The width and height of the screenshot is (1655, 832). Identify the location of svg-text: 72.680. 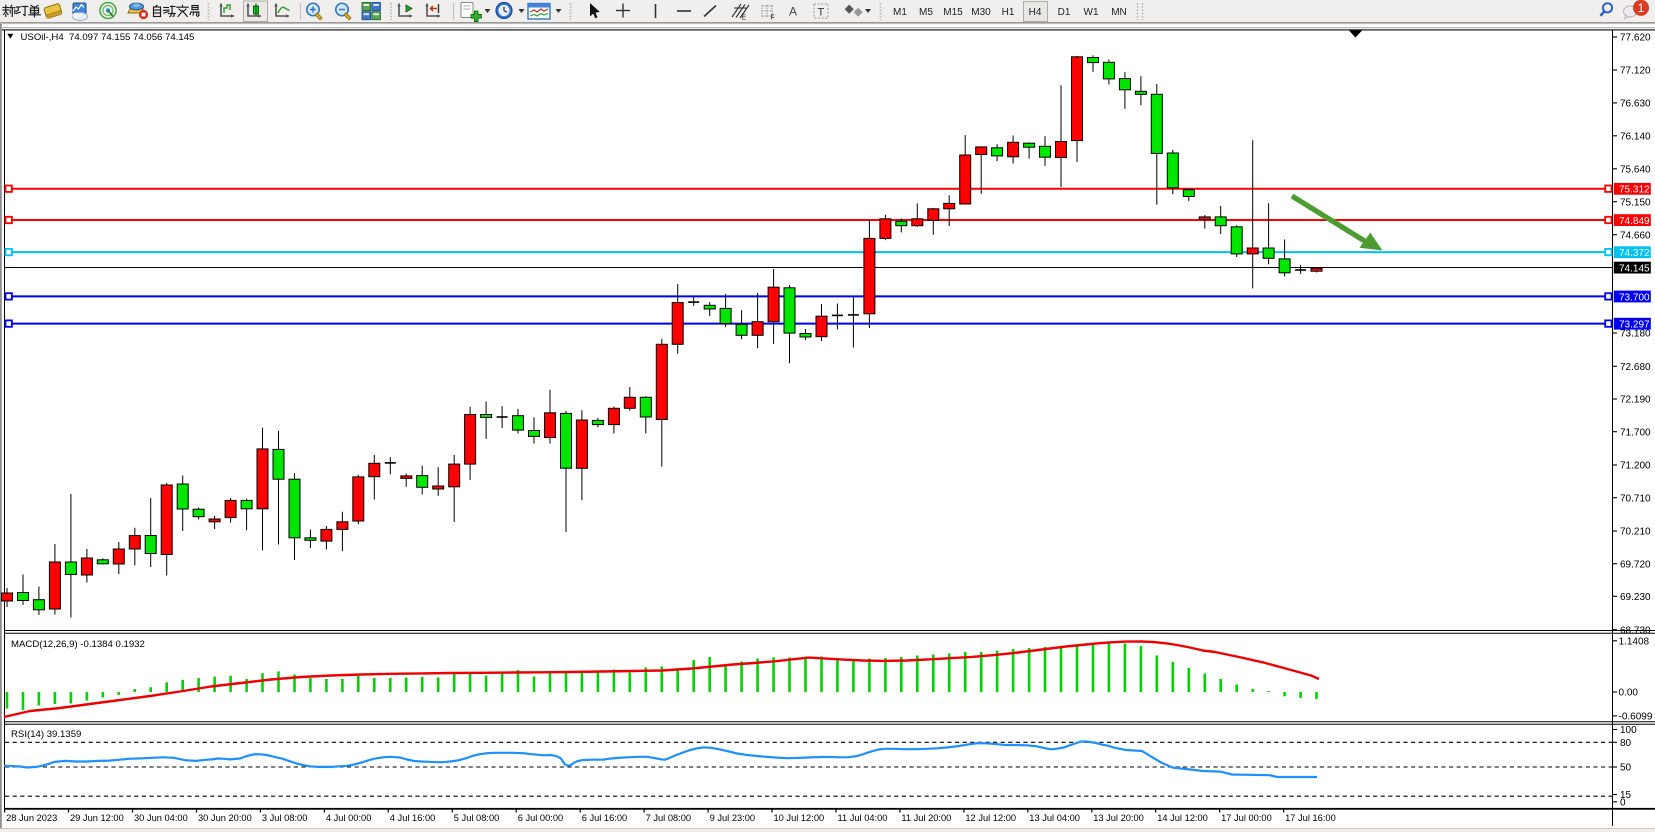
(1635, 367).